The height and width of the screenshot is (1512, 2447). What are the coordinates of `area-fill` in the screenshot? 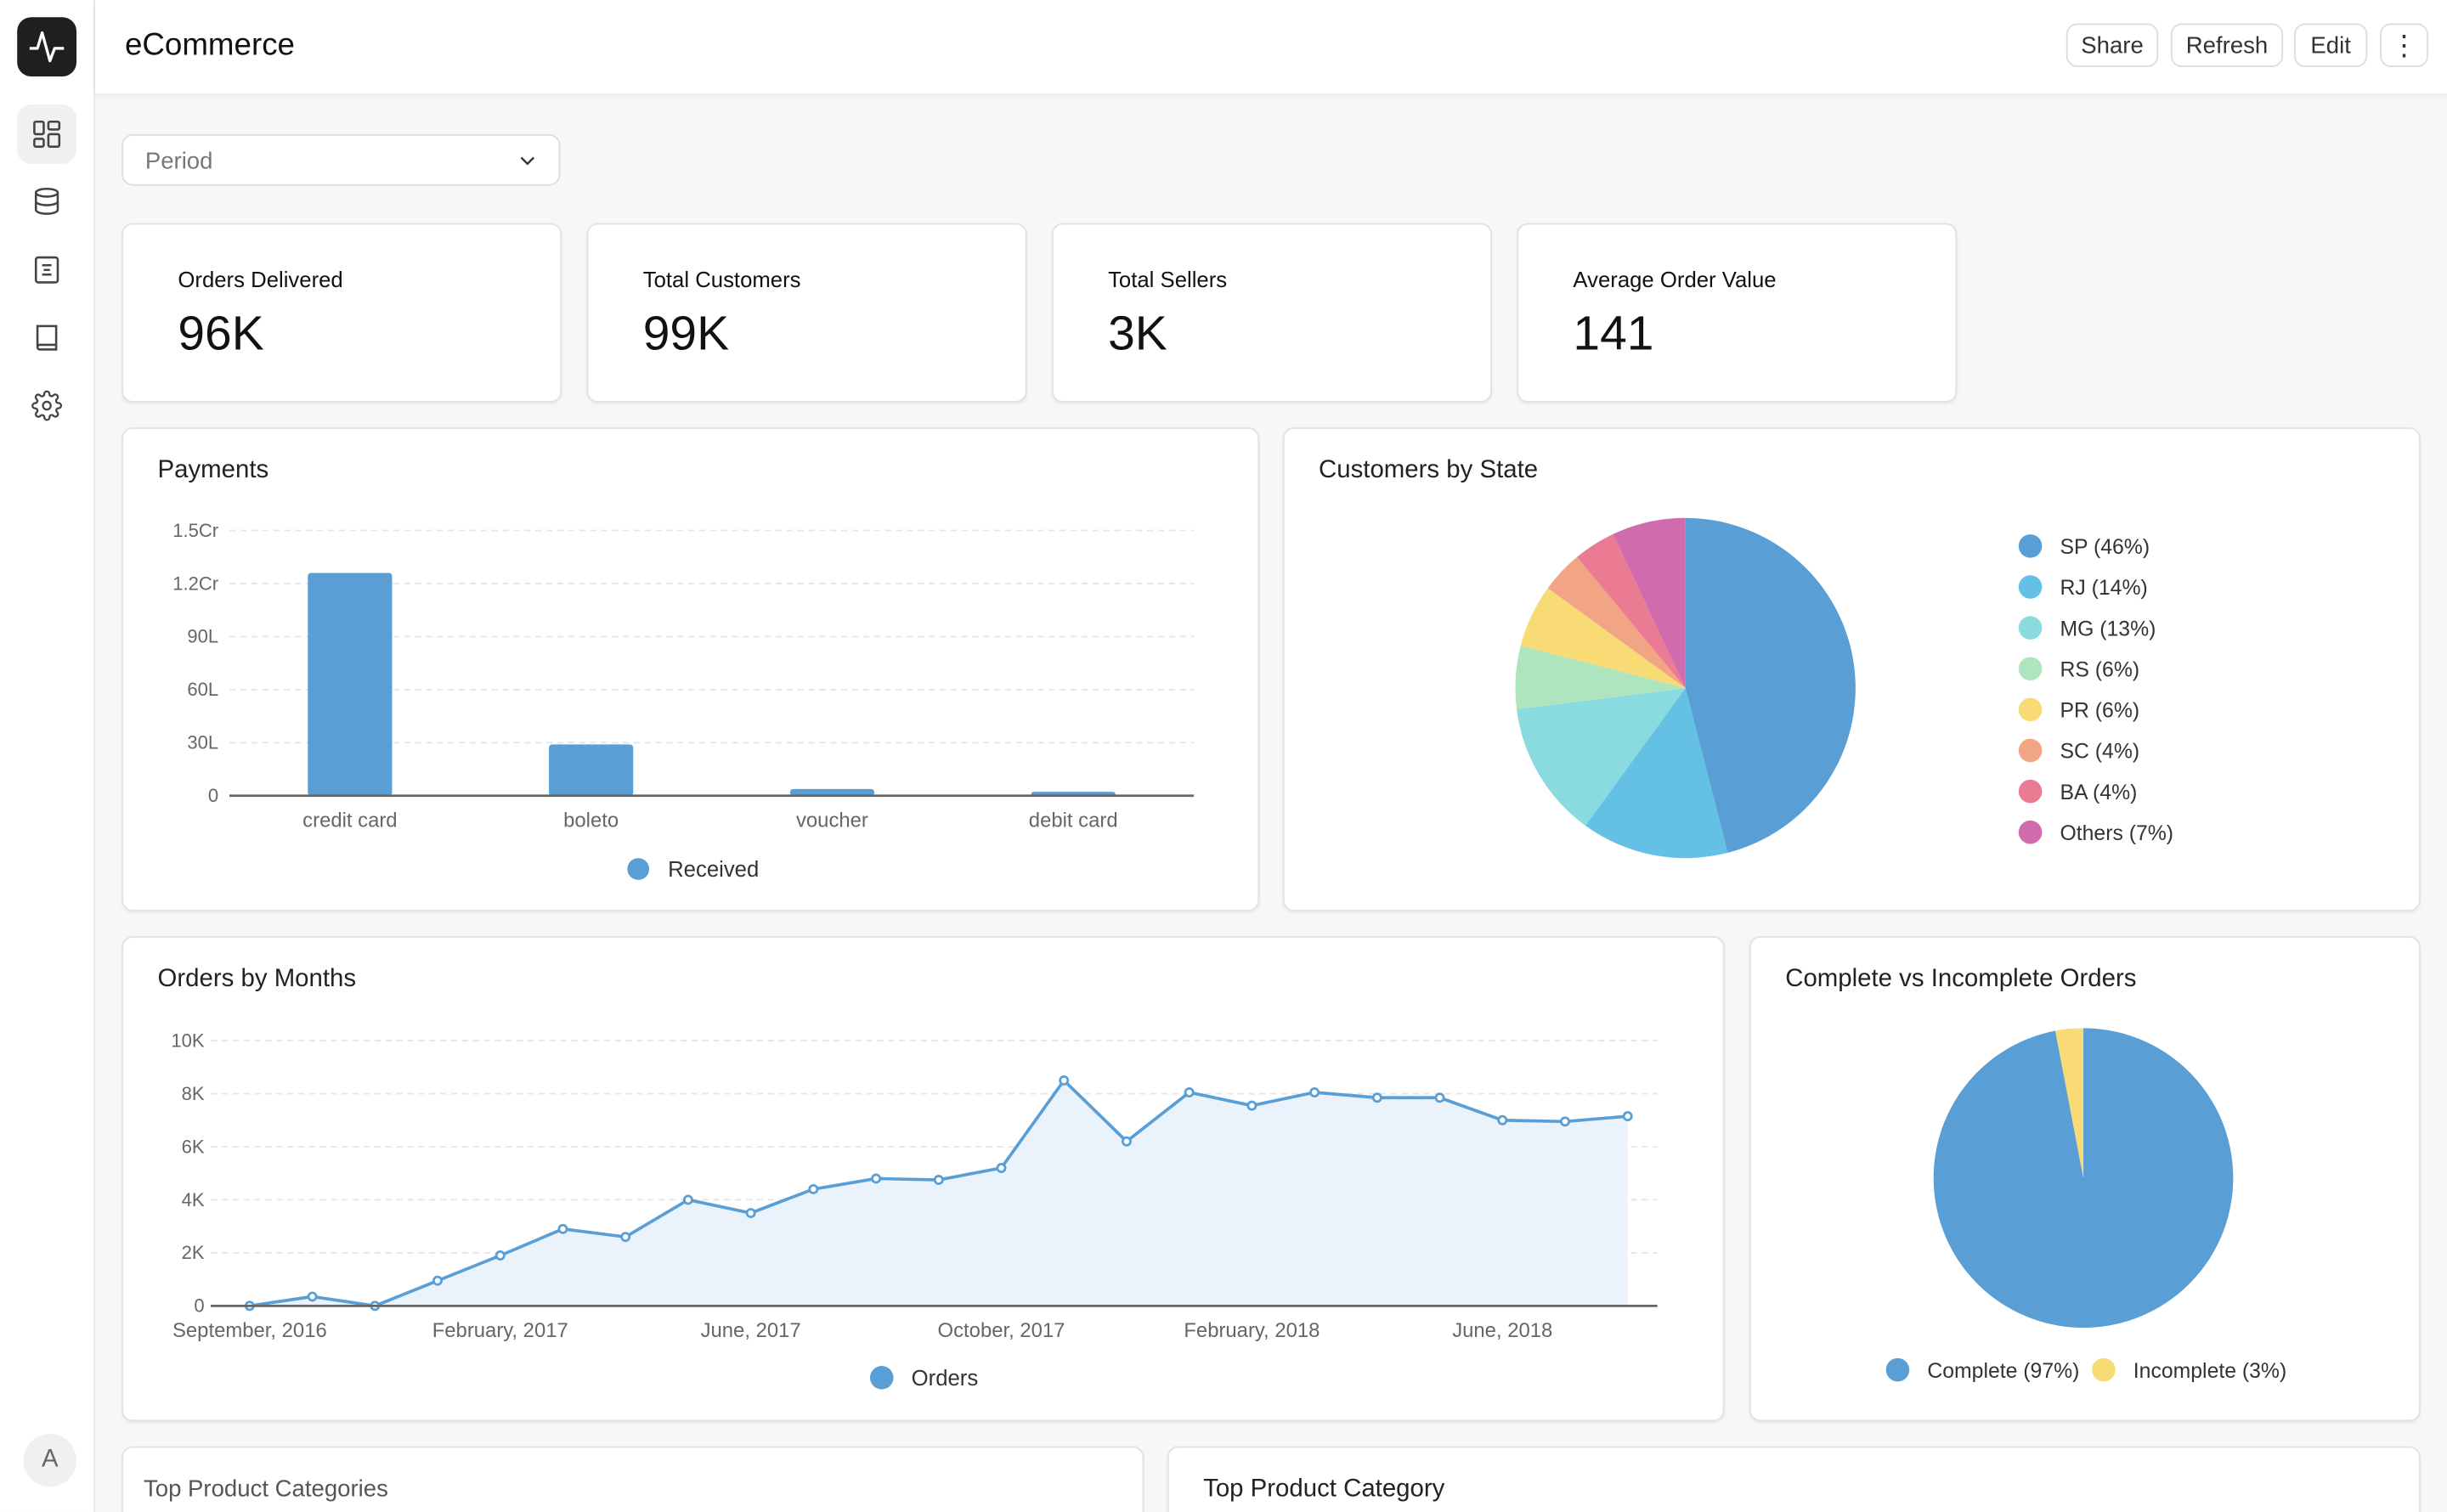 It's located at (938, 1193).